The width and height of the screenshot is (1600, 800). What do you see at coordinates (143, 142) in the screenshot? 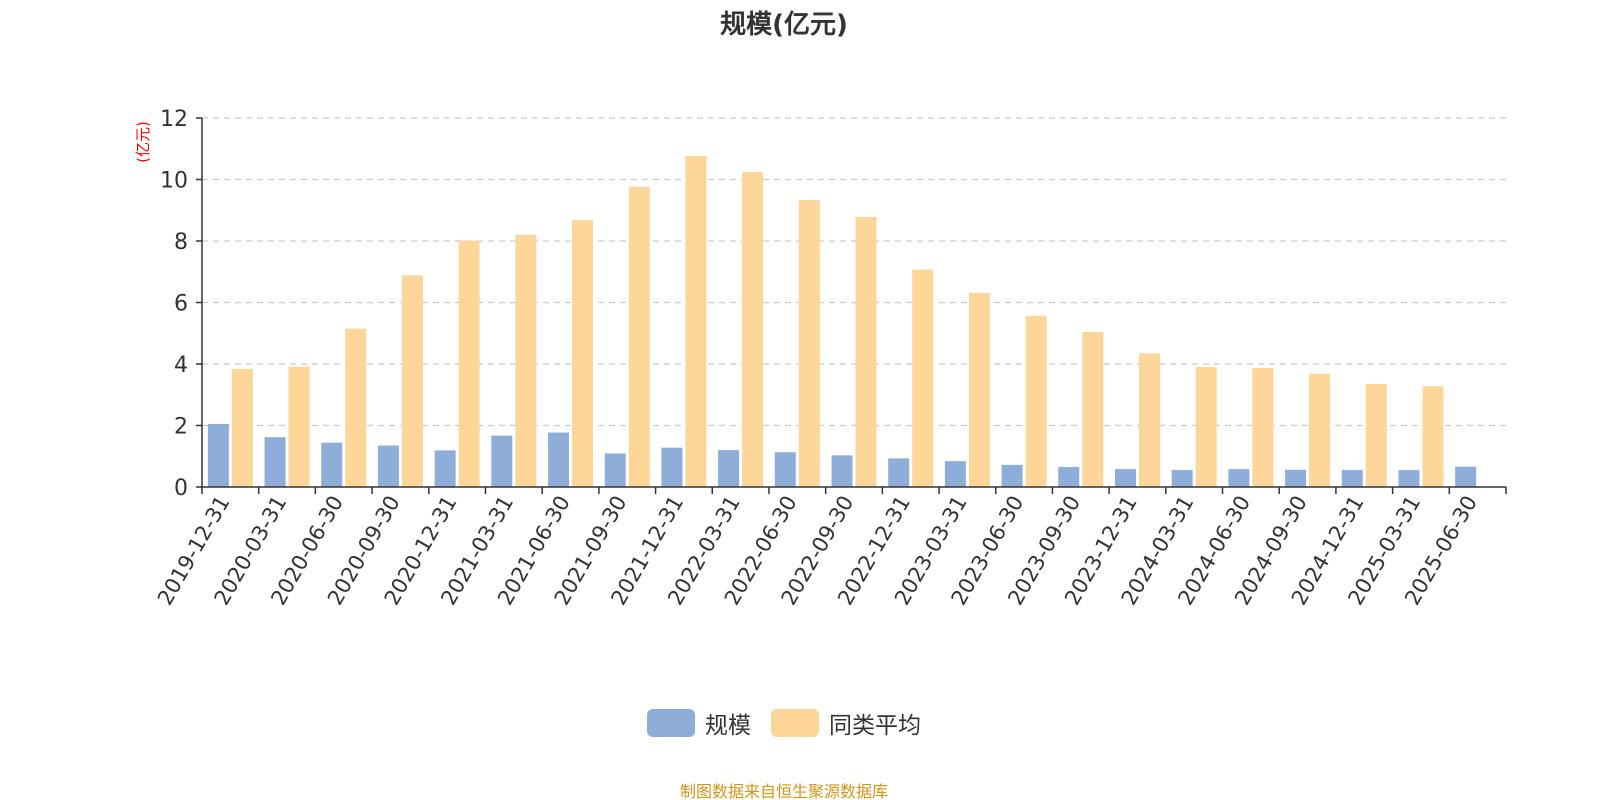
I see `y-axis-unit-label: (亿元)` at bounding box center [143, 142].